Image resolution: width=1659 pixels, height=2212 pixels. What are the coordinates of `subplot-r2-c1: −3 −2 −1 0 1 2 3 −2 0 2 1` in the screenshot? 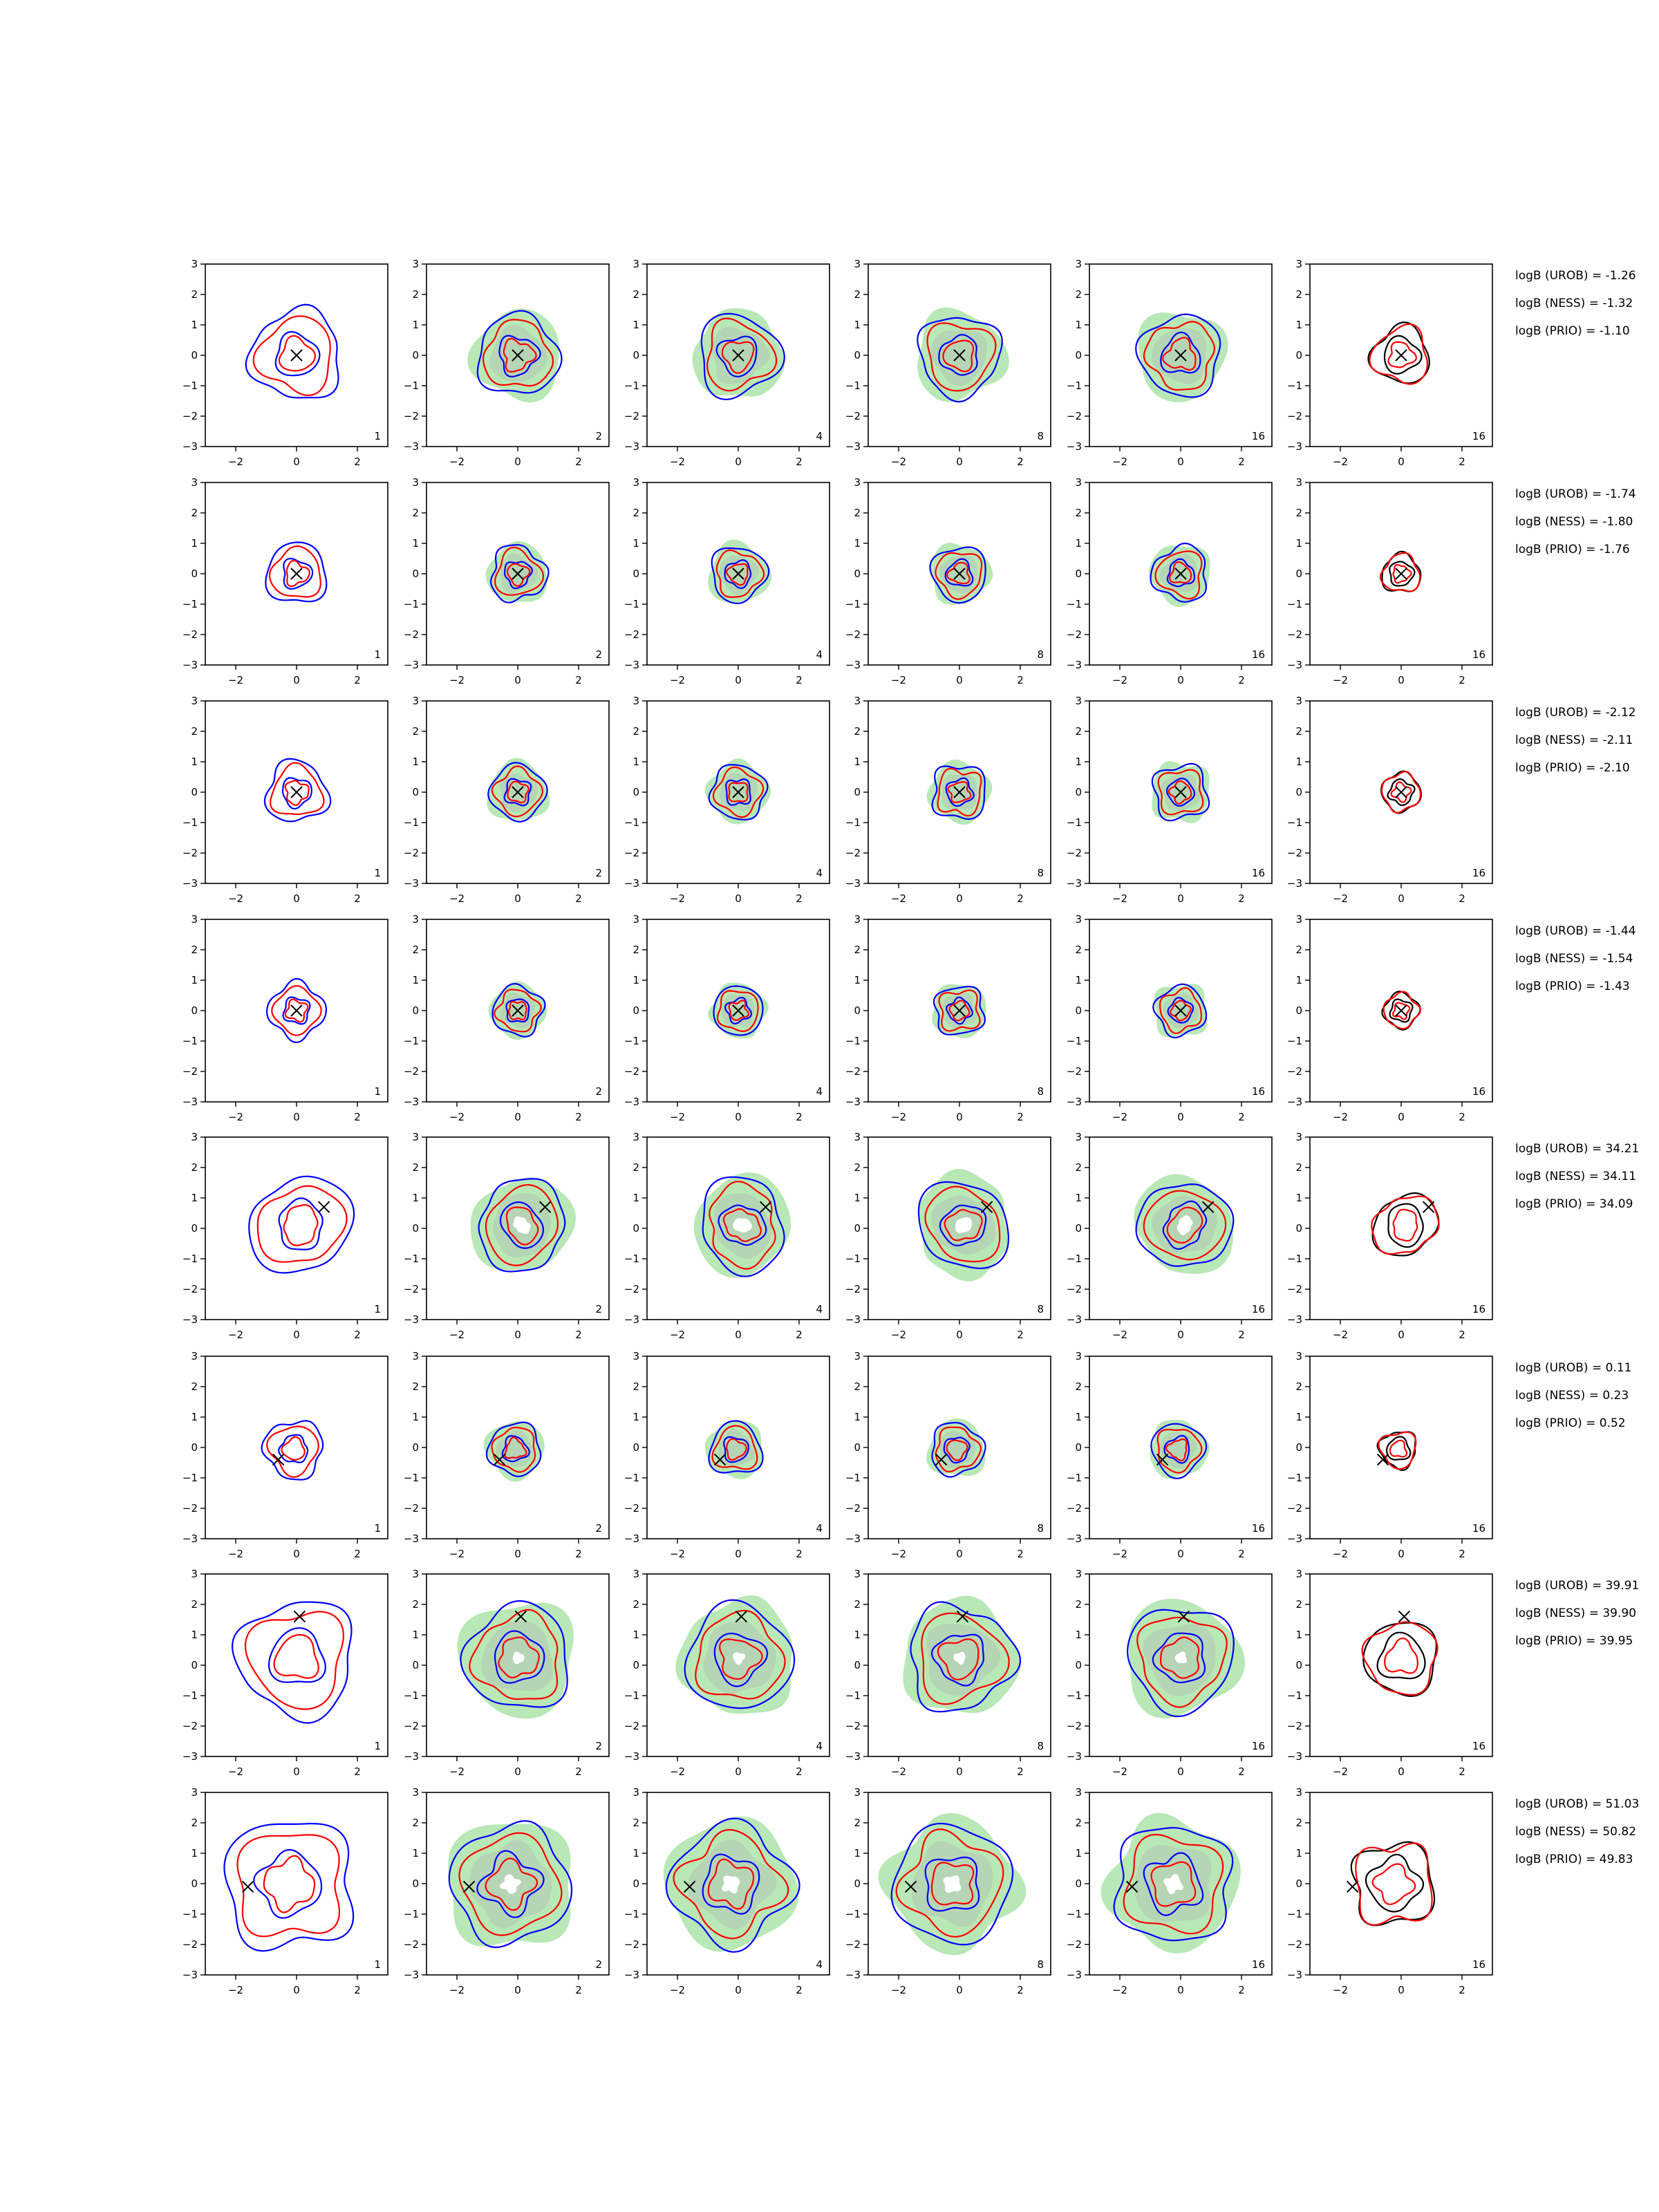 It's located at (285, 581).